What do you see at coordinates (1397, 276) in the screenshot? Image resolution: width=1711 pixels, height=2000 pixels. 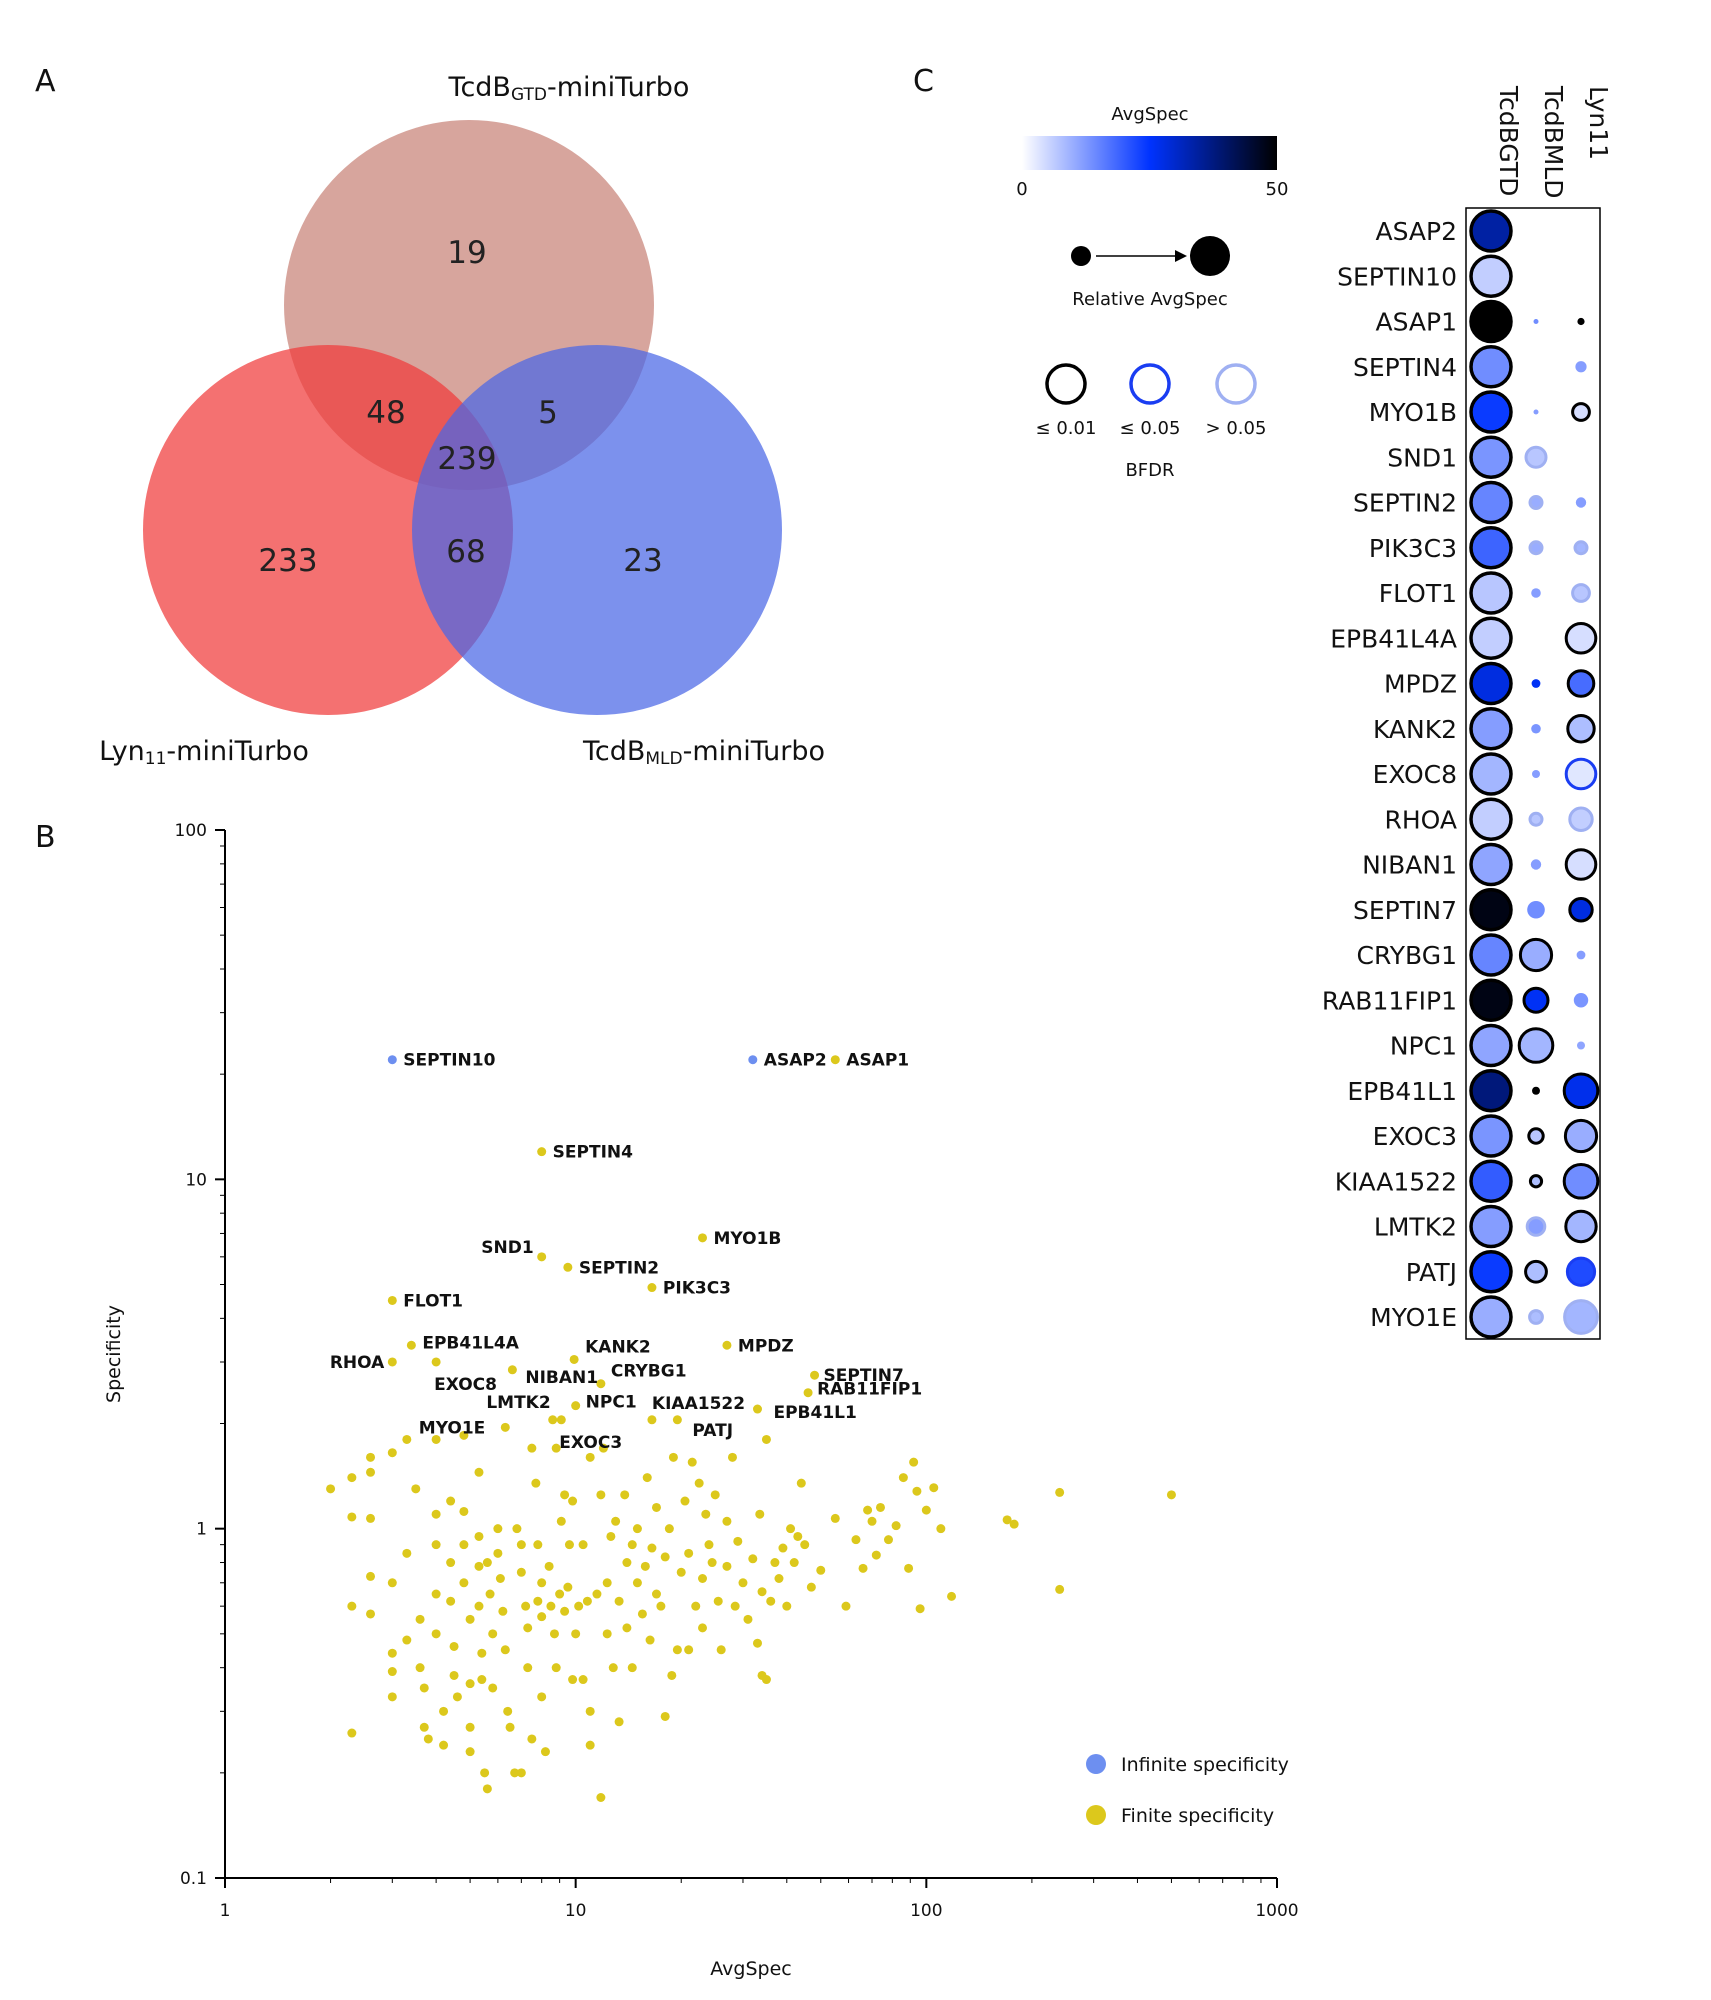 I see `row-label-septin10: SEPTIN10` at bounding box center [1397, 276].